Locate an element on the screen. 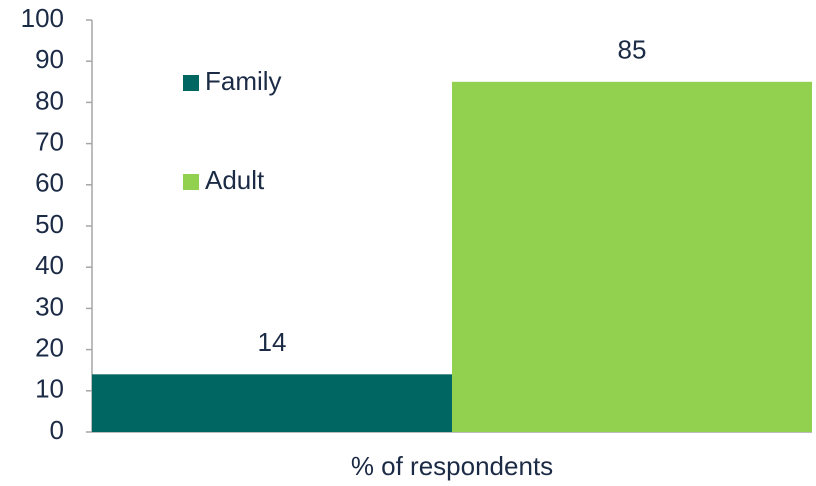 The image size is (816, 486). bar is located at coordinates (272, 403).